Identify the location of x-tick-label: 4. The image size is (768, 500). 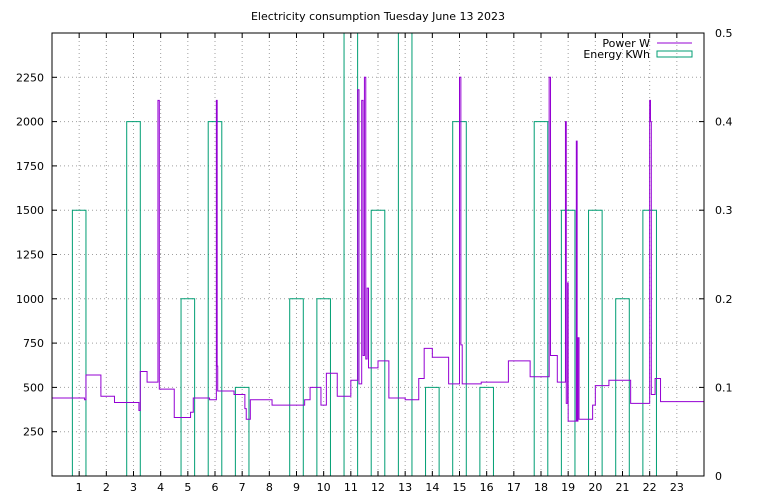
(160, 487).